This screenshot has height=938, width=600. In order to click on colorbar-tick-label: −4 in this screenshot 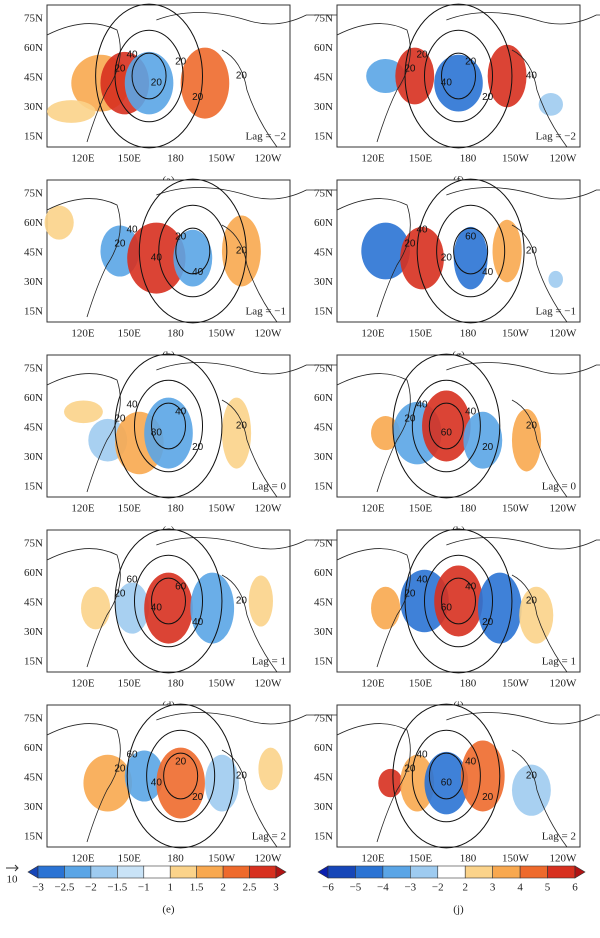, I will do `click(383, 888)`.